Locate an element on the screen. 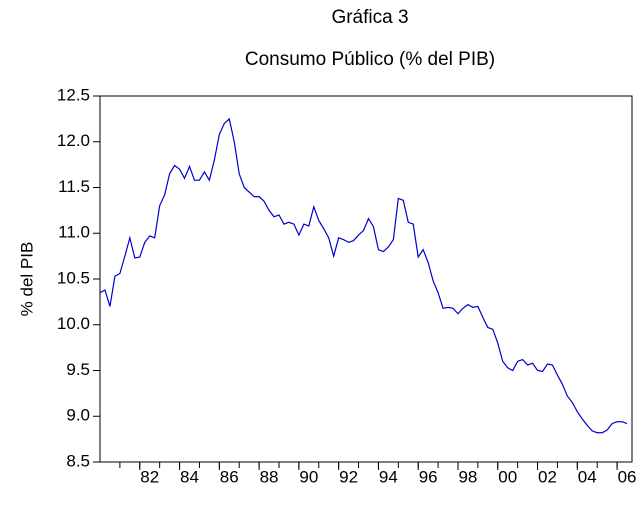  y-tick-label: 10.0 is located at coordinates (73, 323).